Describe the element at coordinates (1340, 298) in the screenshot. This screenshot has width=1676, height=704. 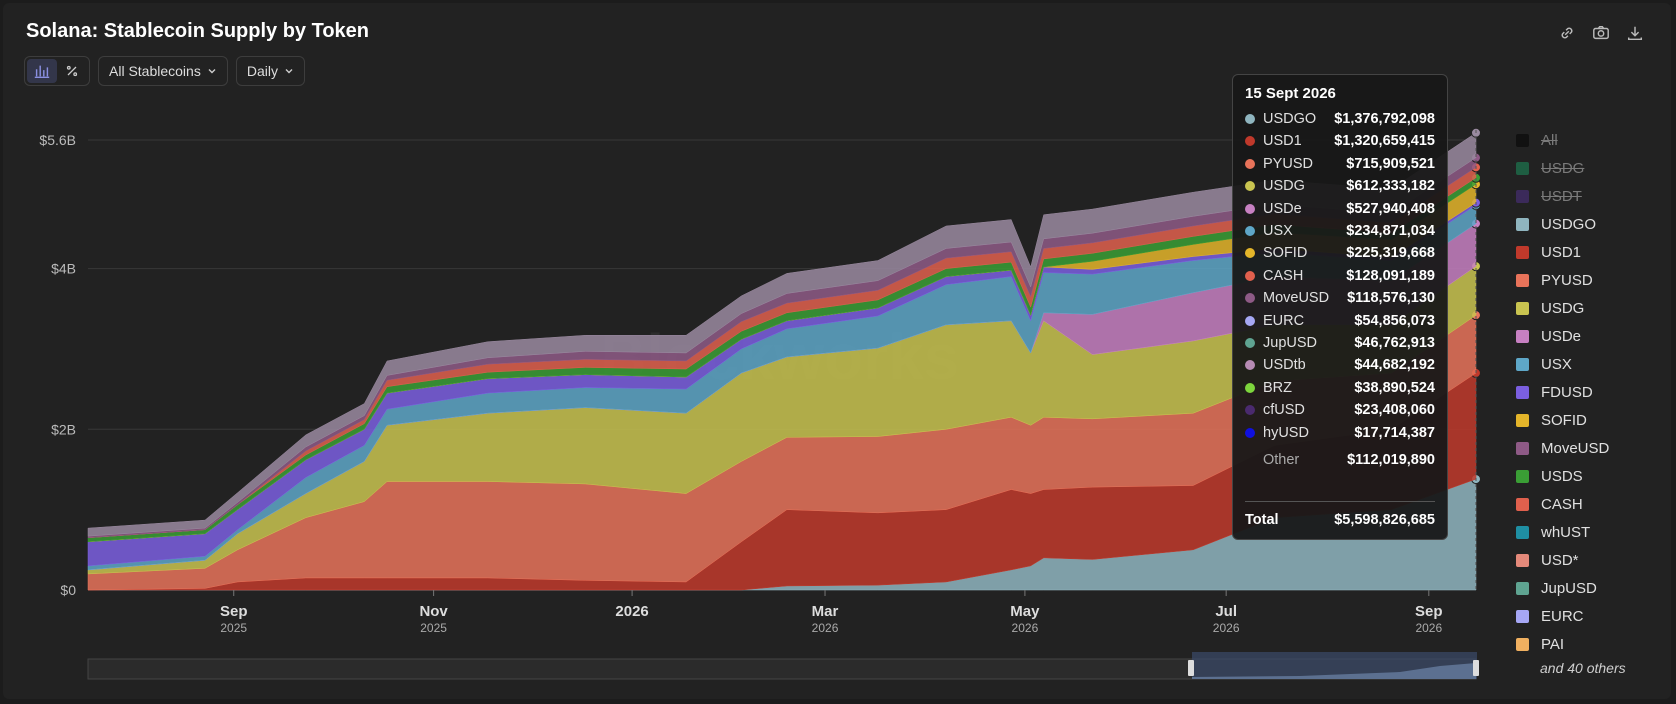
I see `tooltip-row: MoveUSD $118,576,130` at that location.